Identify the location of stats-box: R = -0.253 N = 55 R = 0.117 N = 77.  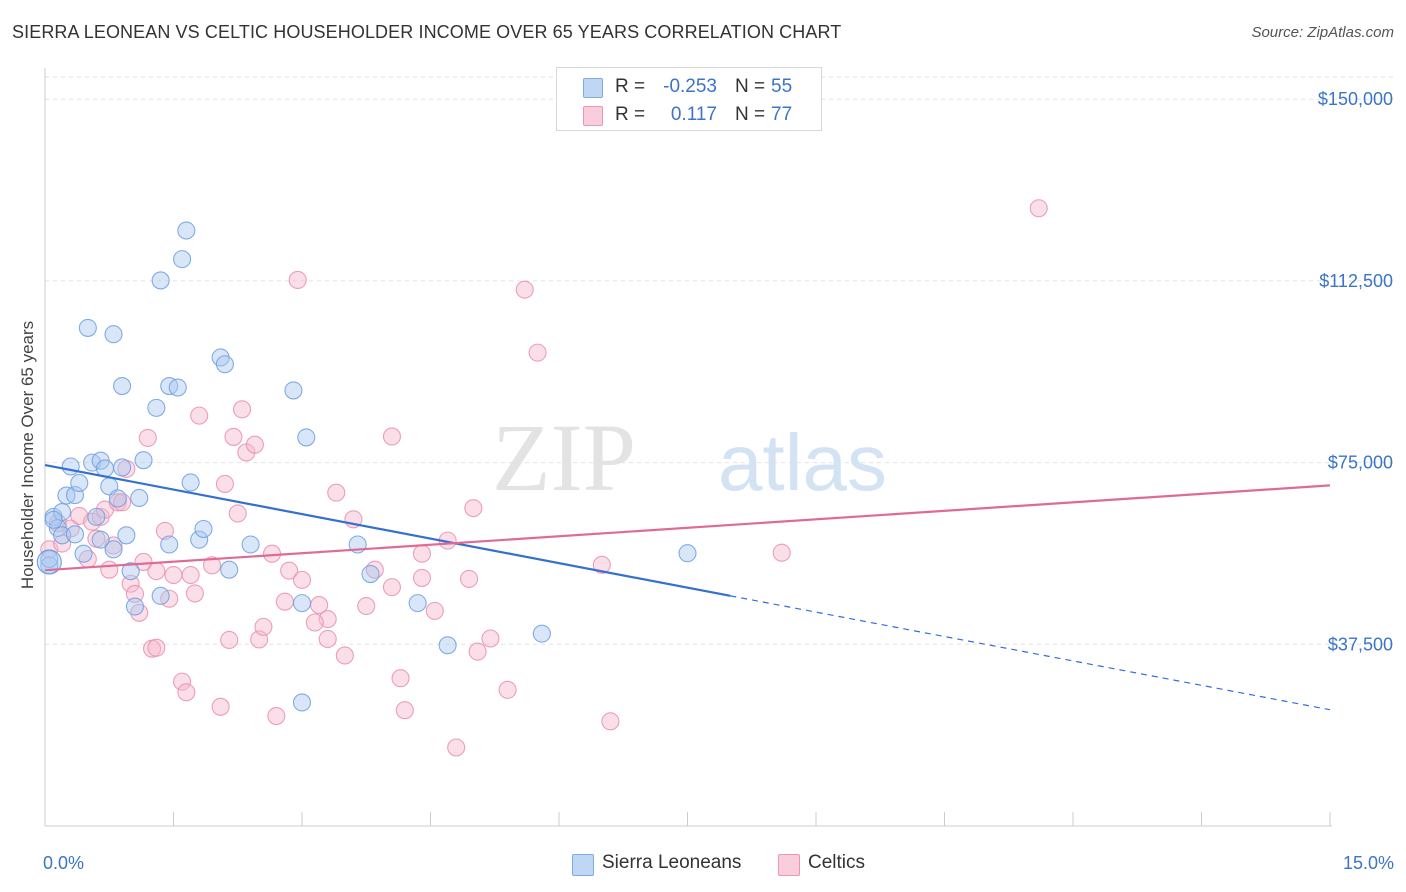
(689, 99).